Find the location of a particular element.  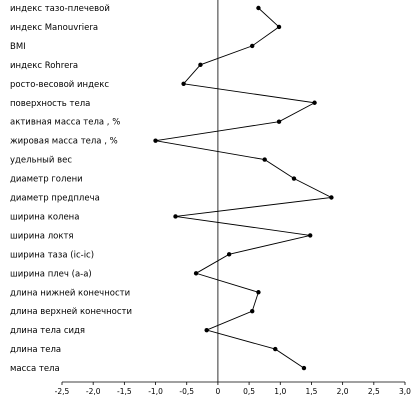

x-tick-label: 2,0 is located at coordinates (343, 391).